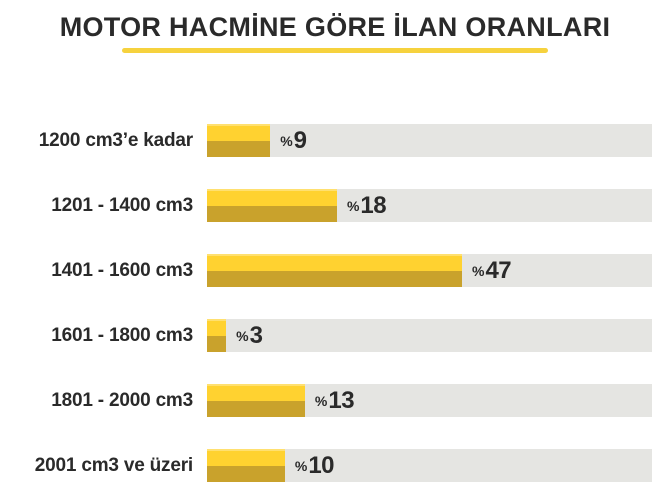 The height and width of the screenshot is (495, 670). What do you see at coordinates (321, 465) in the screenshot?
I see `value-number: 10` at bounding box center [321, 465].